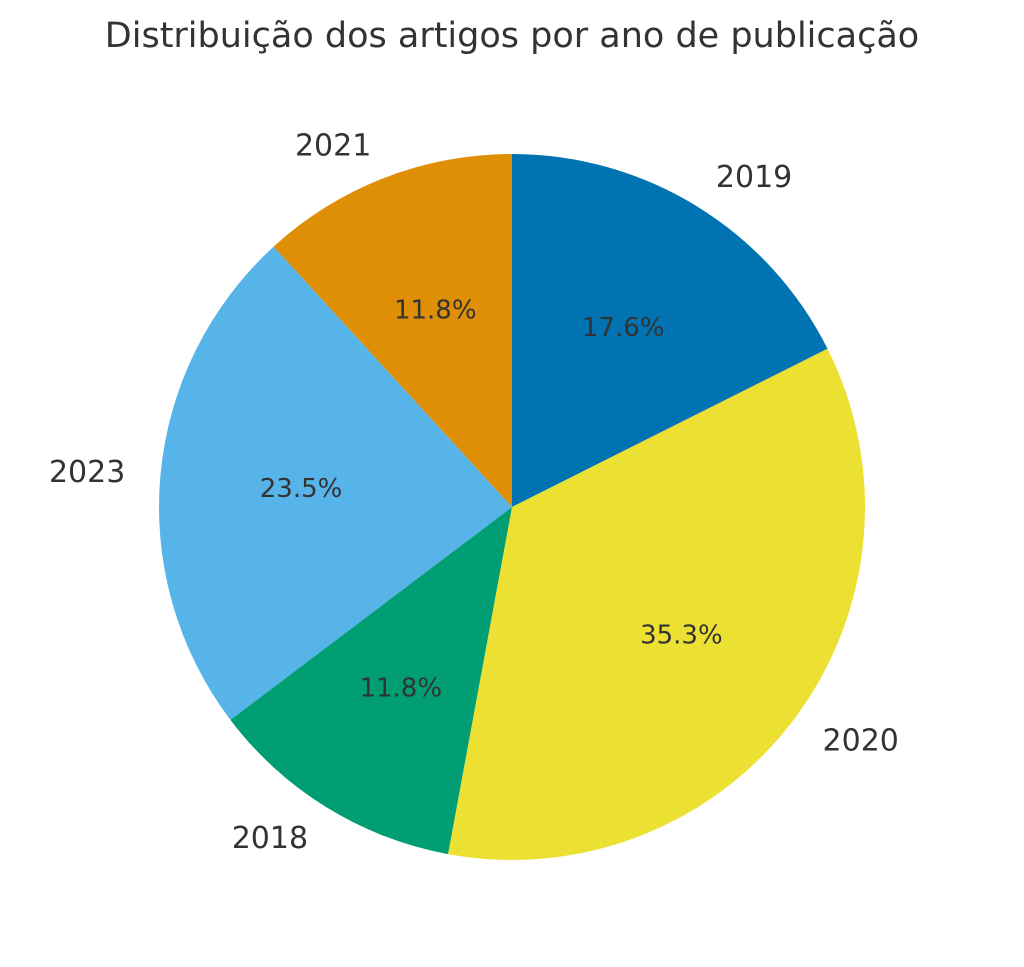 The image size is (1024, 967). I want to click on slice-label-2020: 2020, so click(861, 741).